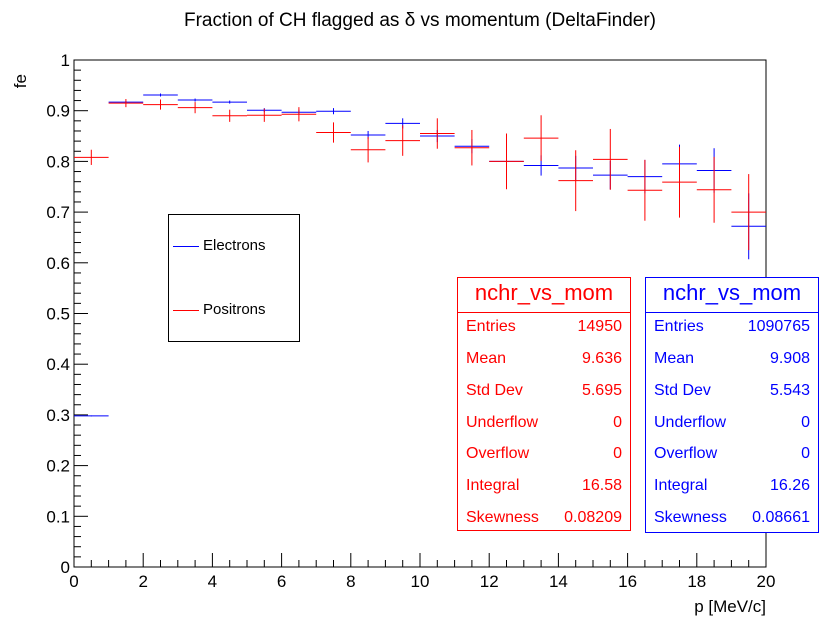 This screenshot has height=622, width=830. I want to click on stats-value: 9.908, so click(789, 358).